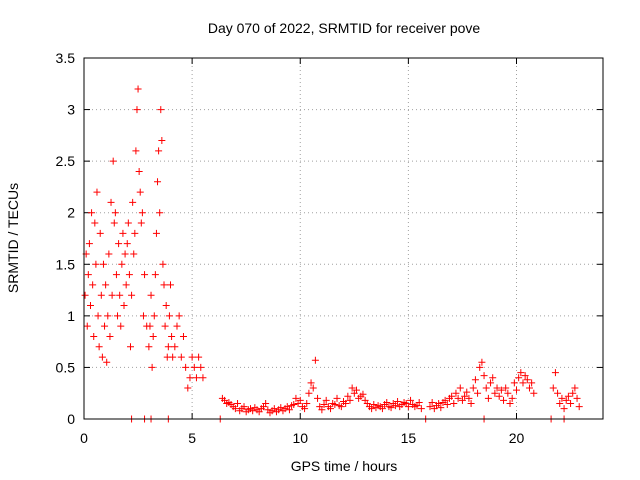  Describe the element at coordinates (517, 438) in the screenshot. I see `x-tick-label: 20` at that location.